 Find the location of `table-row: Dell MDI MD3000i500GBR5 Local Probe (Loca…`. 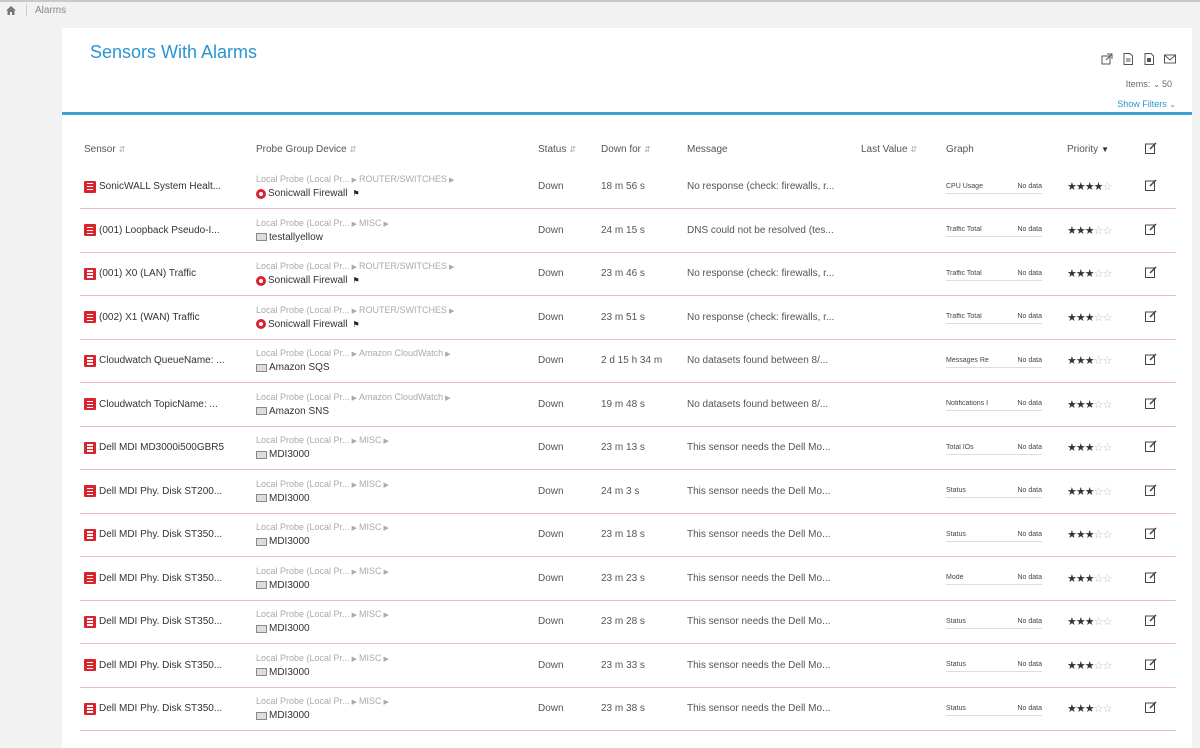

table-row: Dell MDI MD3000i500GBR5 Local Probe (Loca… is located at coordinates (628, 448).